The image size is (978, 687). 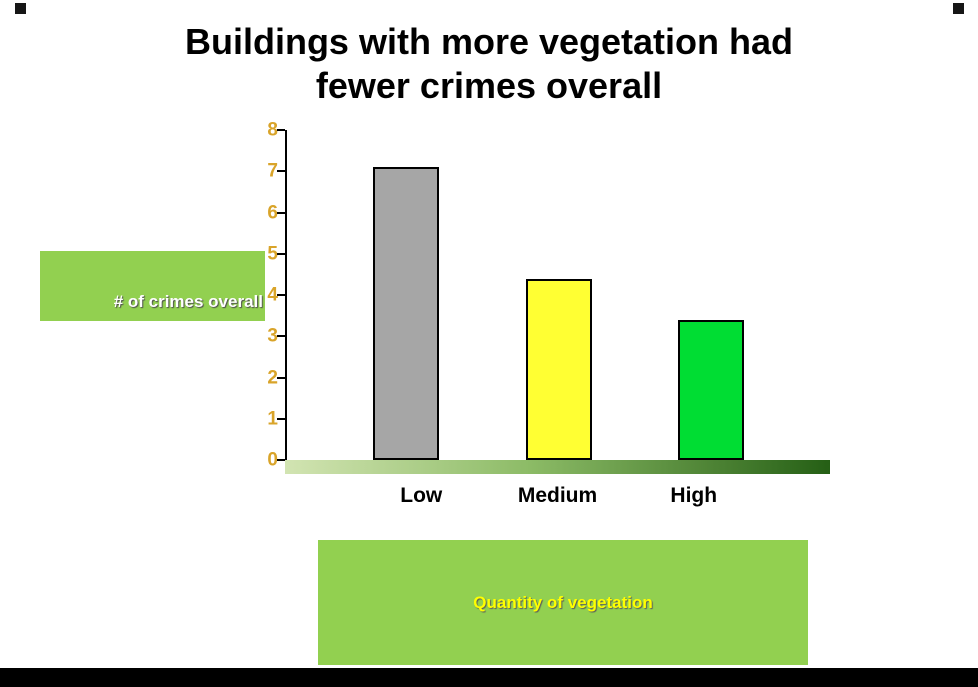 What do you see at coordinates (710, 389) in the screenshot?
I see `bar-high` at bounding box center [710, 389].